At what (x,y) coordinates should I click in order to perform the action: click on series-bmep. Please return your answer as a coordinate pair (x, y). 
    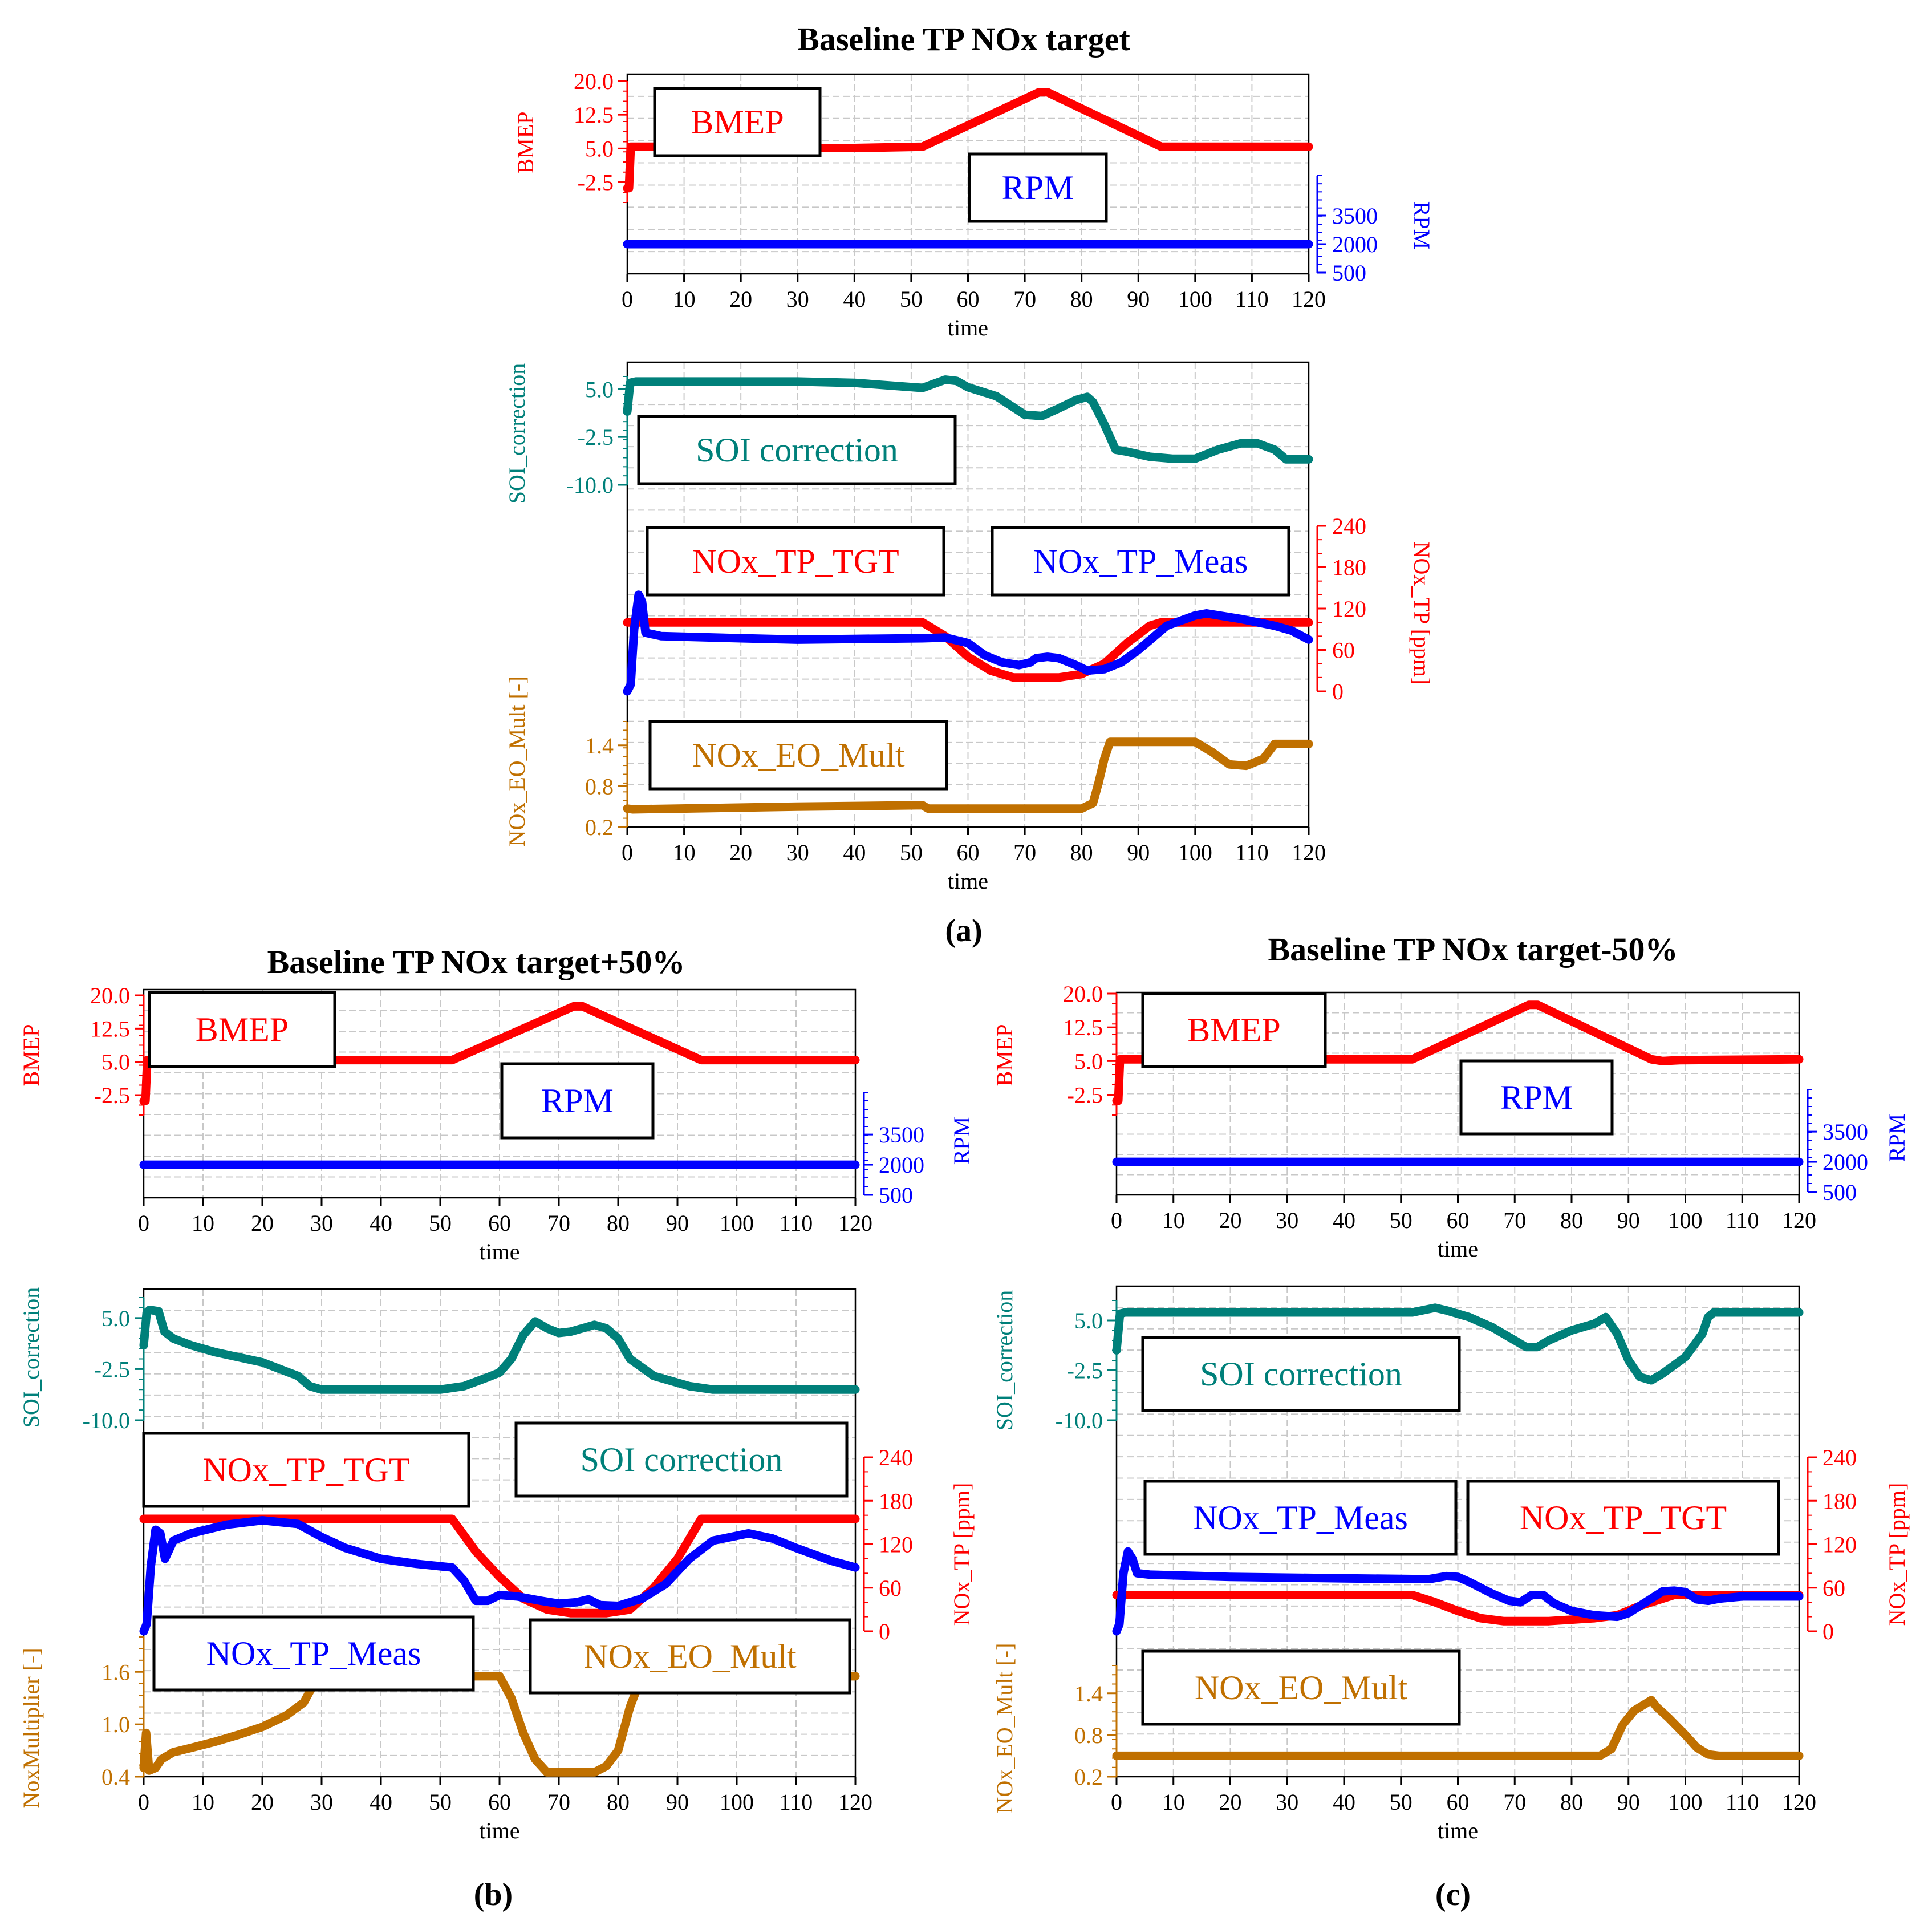
    Looking at the image, I should click on (968, 140).